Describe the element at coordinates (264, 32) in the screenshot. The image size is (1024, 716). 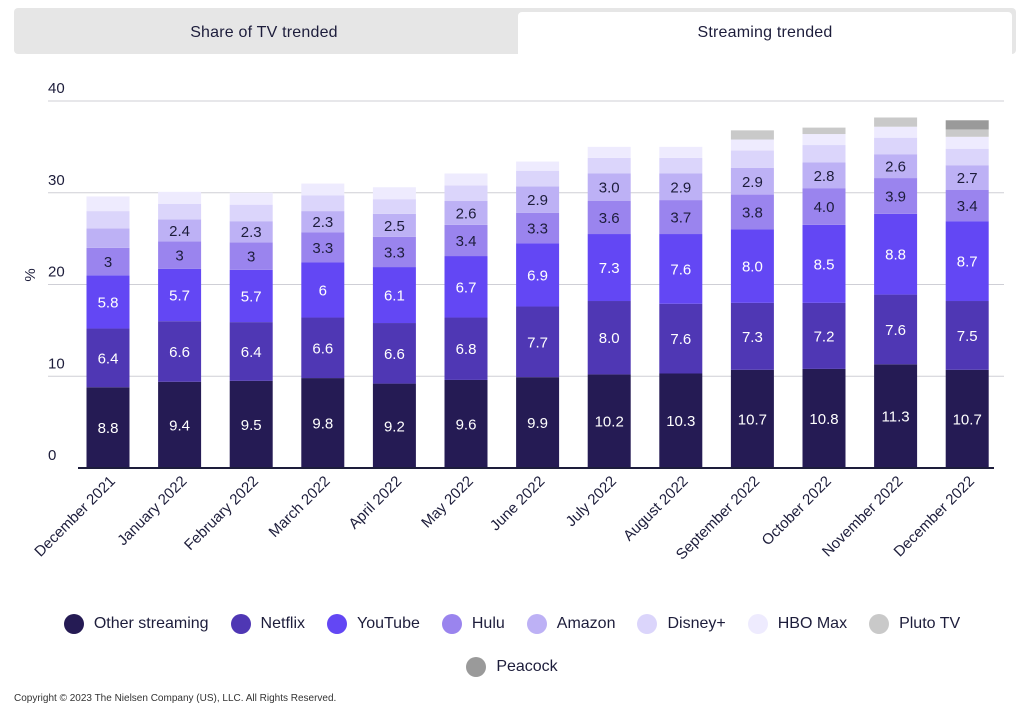
I see `tab-share-of-tv-trended: Share of TV trended` at that location.